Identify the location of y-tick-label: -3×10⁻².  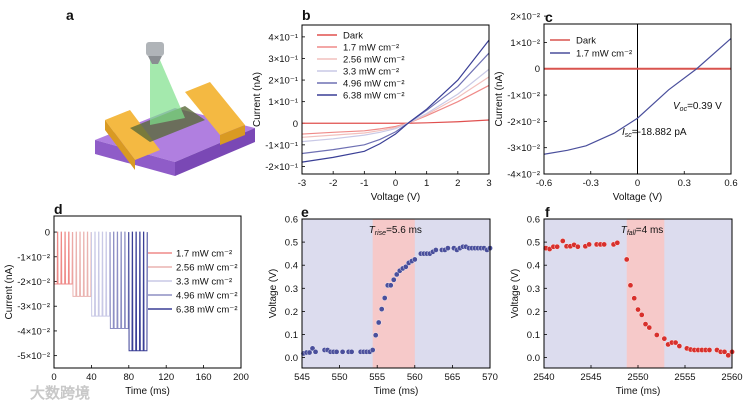
(523, 148).